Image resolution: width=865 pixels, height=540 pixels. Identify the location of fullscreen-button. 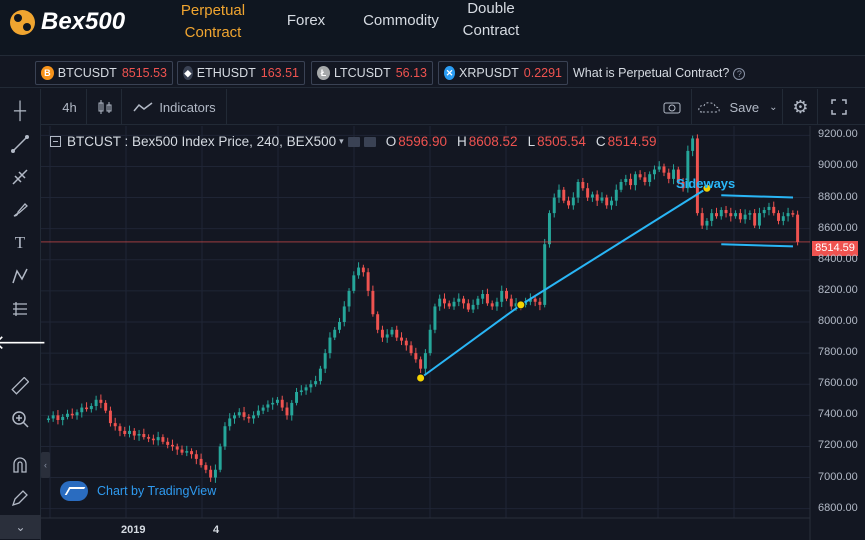
(839, 107).